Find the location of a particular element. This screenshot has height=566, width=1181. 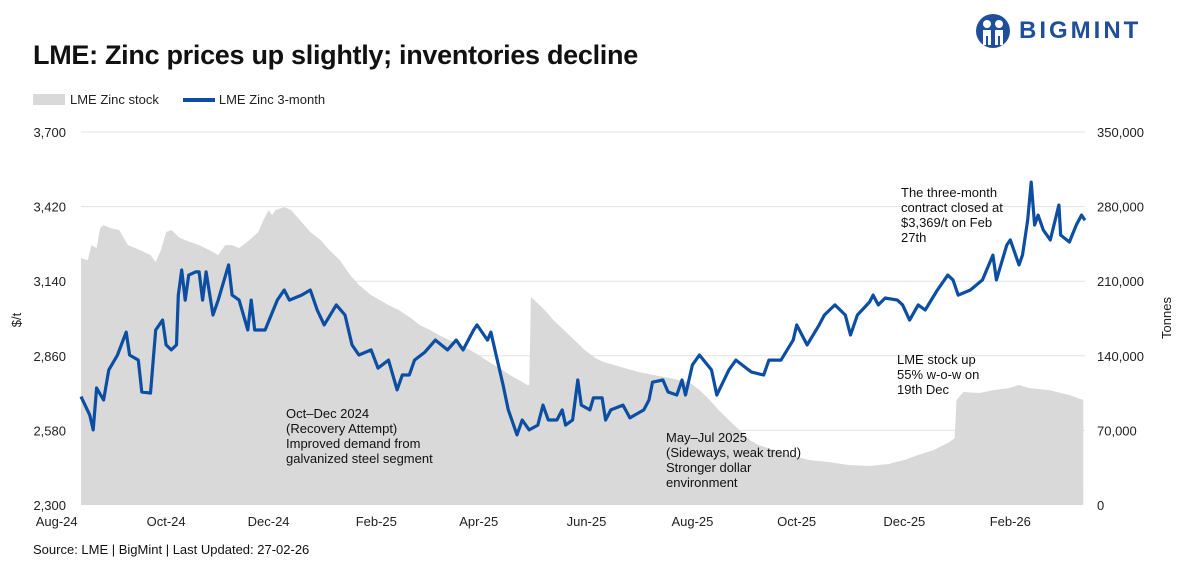

x-tick-label: Apr-25 is located at coordinates (478, 521).